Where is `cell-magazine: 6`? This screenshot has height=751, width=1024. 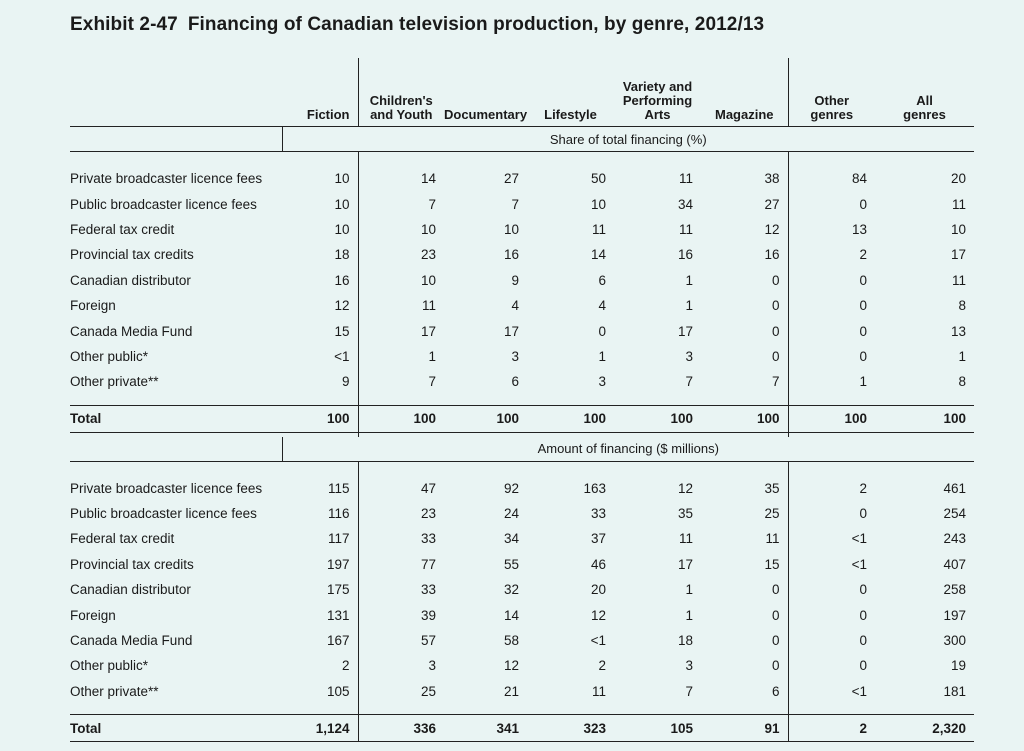 cell-magazine: 6 is located at coordinates (775, 691).